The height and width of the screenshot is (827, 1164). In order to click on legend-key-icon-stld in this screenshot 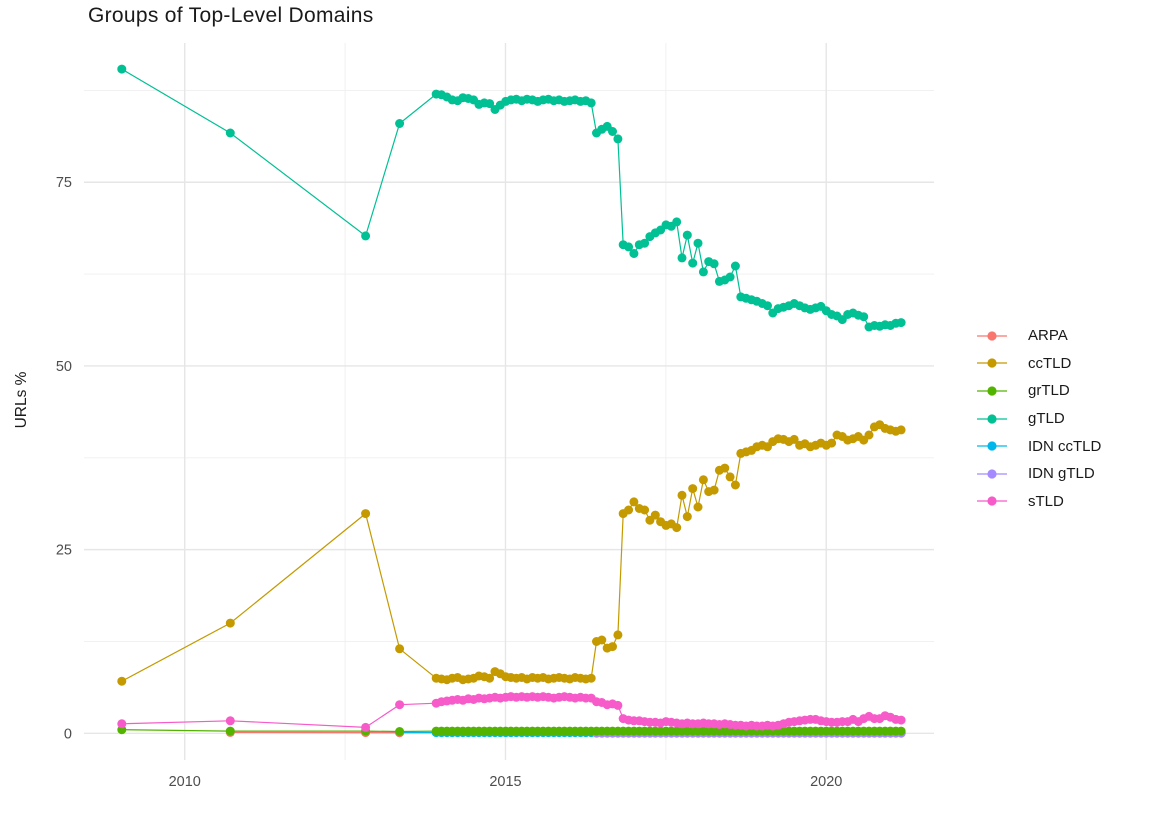, I will do `click(992, 501)`.